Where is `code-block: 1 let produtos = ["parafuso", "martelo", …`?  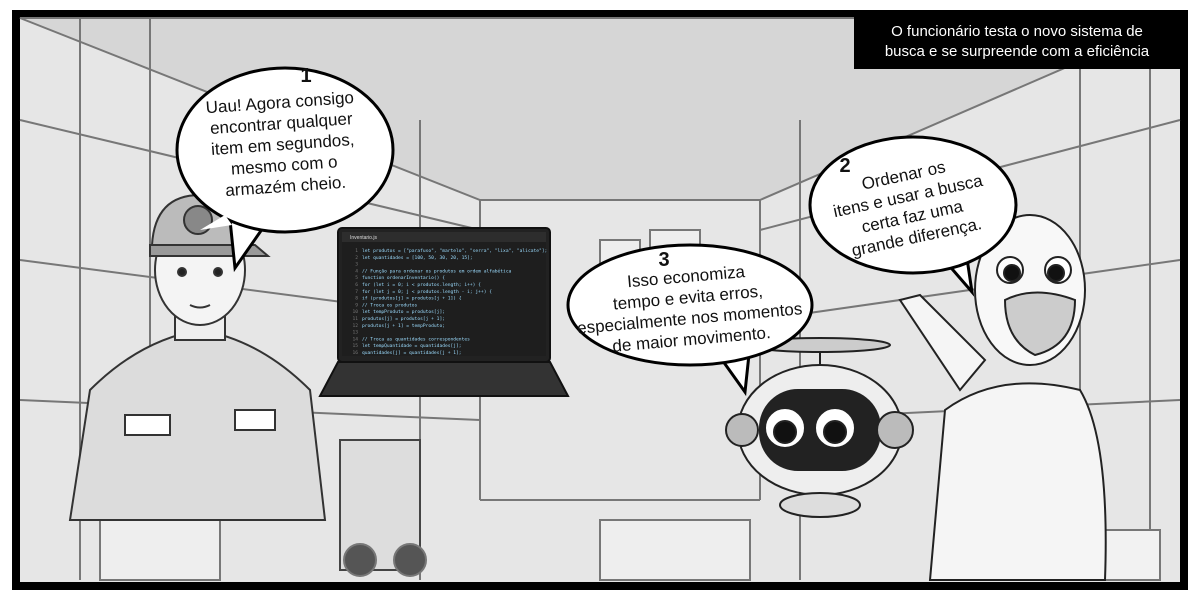
code-block: 1 let produtos = ["parafuso", "martelo", … is located at coordinates (449, 302).